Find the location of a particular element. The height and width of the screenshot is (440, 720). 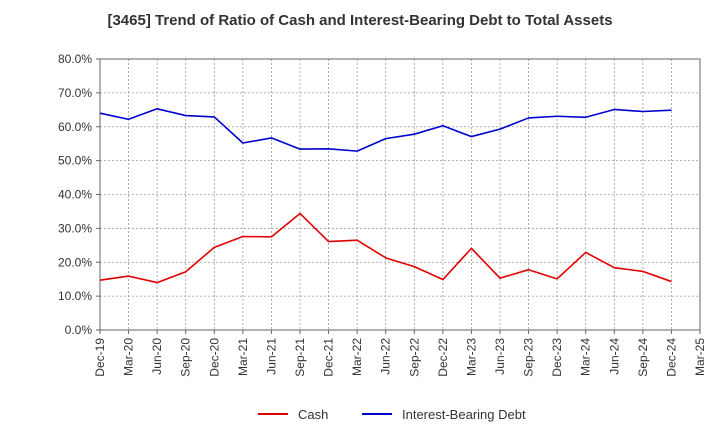

x-tick-label: Dec-24 is located at coordinates (671, 357).